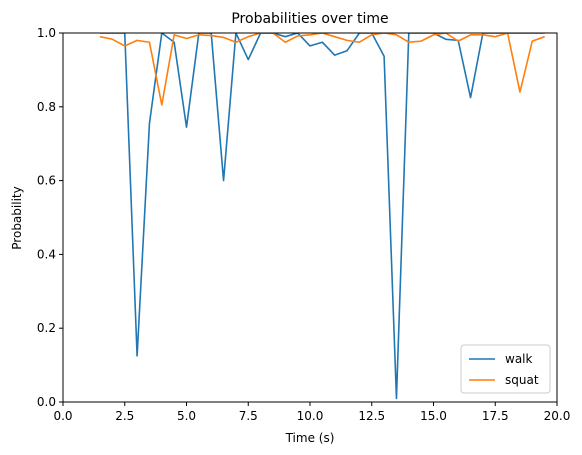  What do you see at coordinates (46, 107) in the screenshot?
I see `y-tick-label: 0.8` at bounding box center [46, 107].